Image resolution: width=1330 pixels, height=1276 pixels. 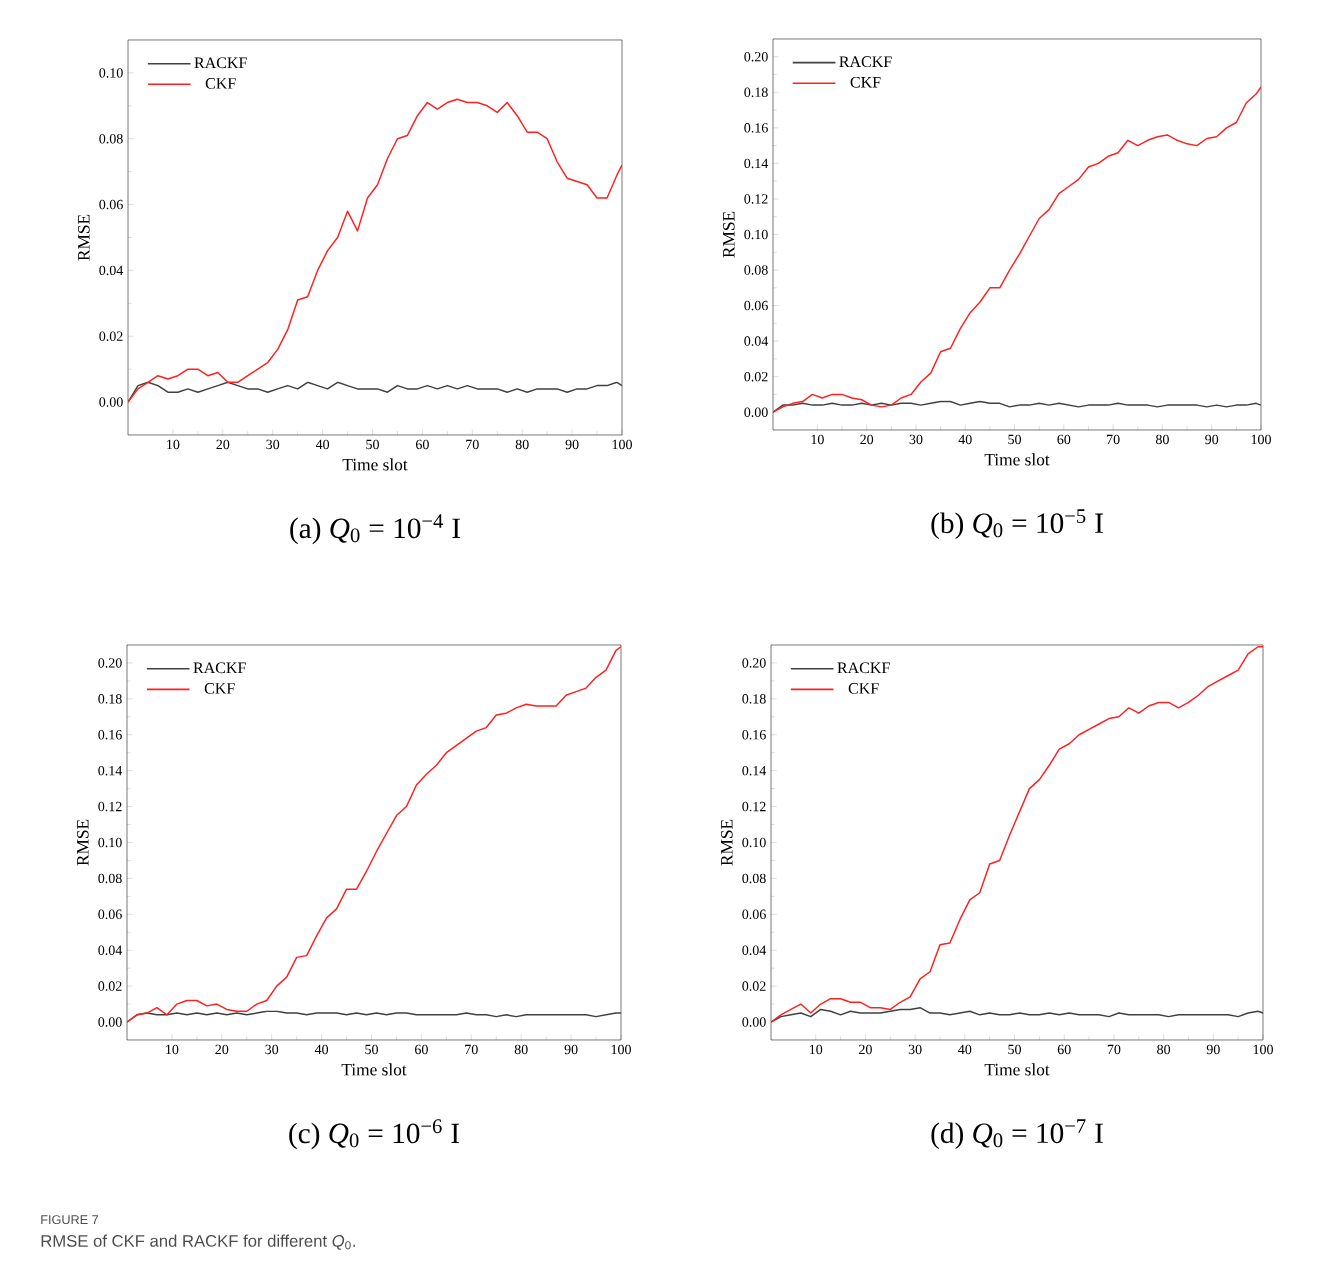 I want to click on text: (d) Q$_{0}$ = 10$^{−7}$ I, so click(x=1017, y=1134).